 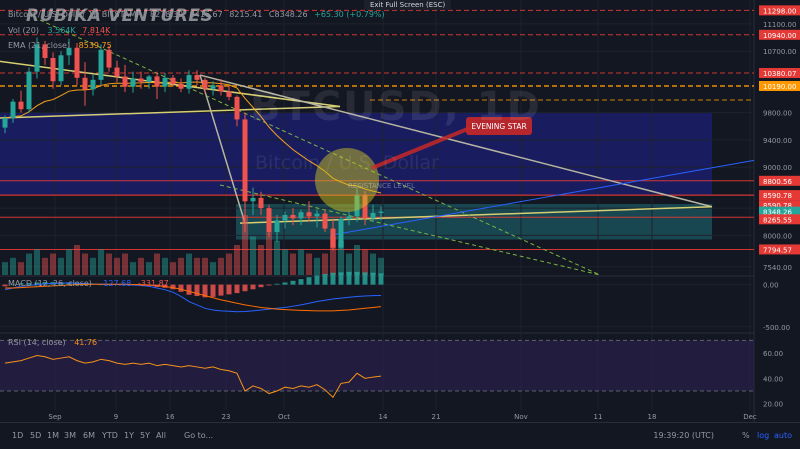 What do you see at coordinates (88, 283) in the screenshot?
I see `macd-indicator-label: MACD (12, 26, close) -127.68 -331.87` at bounding box center [88, 283].